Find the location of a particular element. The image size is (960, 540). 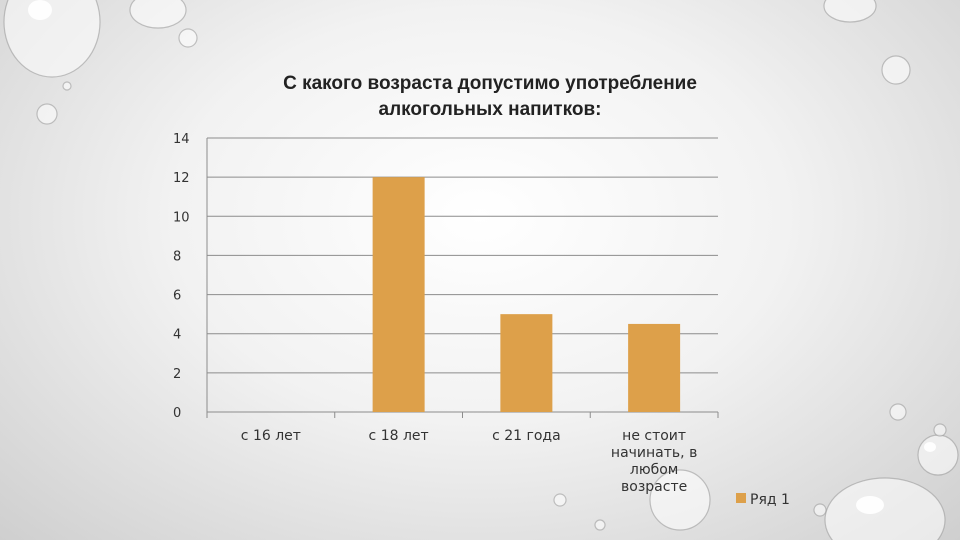

x-tick-label: не стоит начинать, в любом возрасте is located at coordinates (654, 461).